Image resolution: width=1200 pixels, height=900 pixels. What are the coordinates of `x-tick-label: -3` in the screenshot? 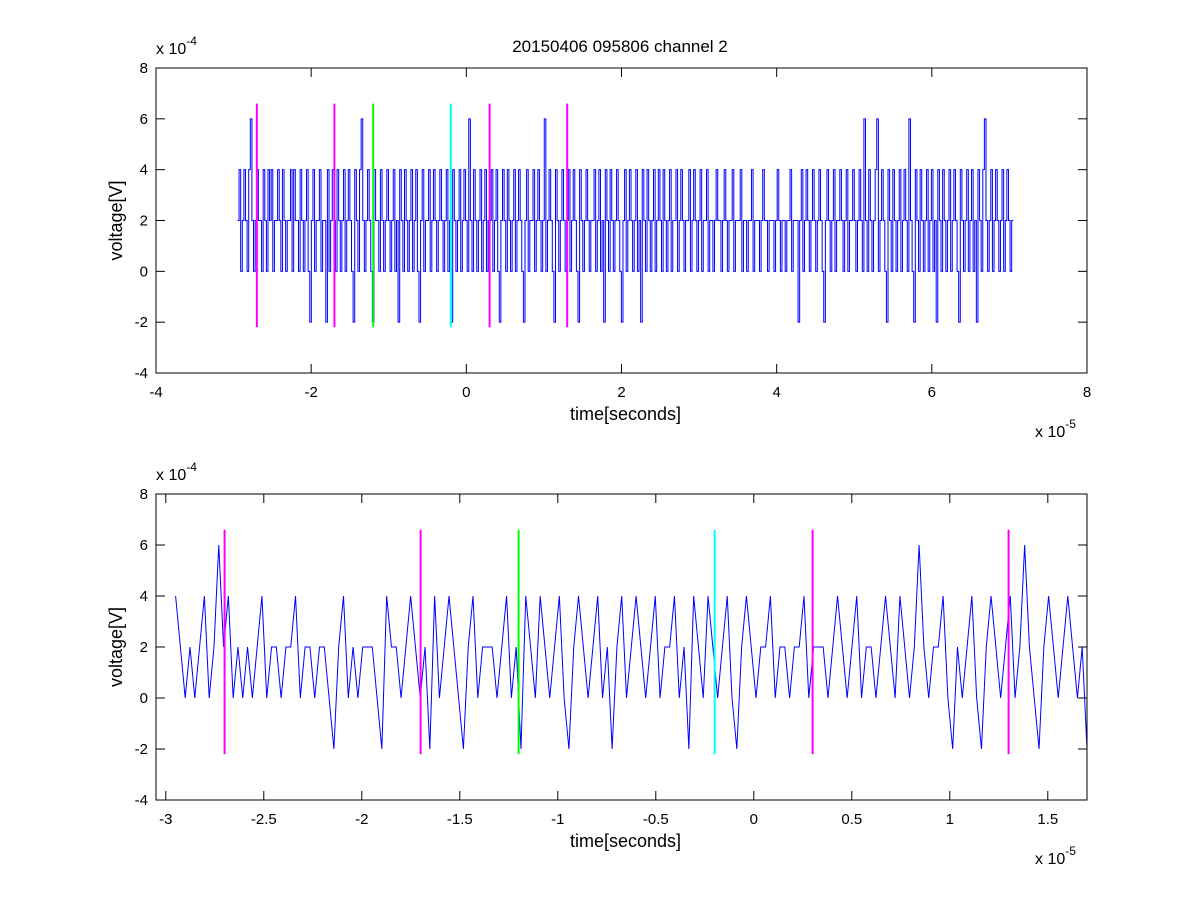 It's located at (165, 819).